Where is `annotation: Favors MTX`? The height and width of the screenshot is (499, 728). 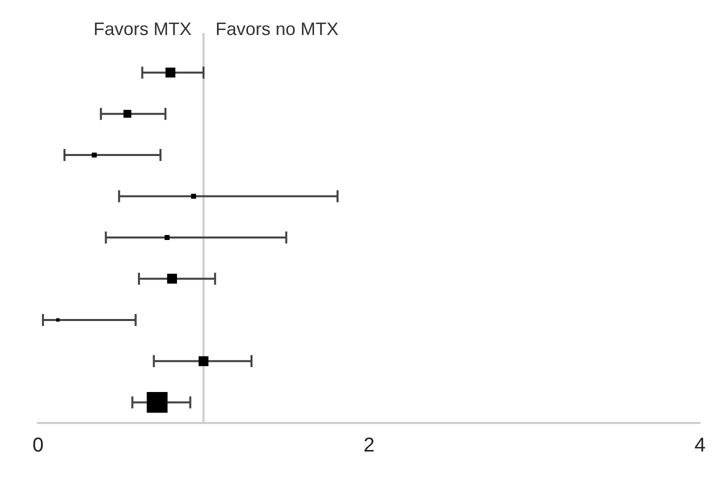
annotation: Favors MTX is located at coordinates (142, 28).